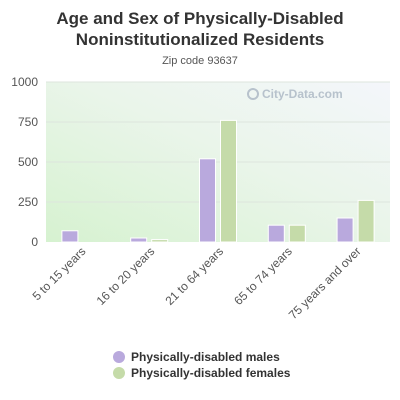  Describe the element at coordinates (211, 373) in the screenshot. I see `legend-label-females: Physically-disabled females` at that location.